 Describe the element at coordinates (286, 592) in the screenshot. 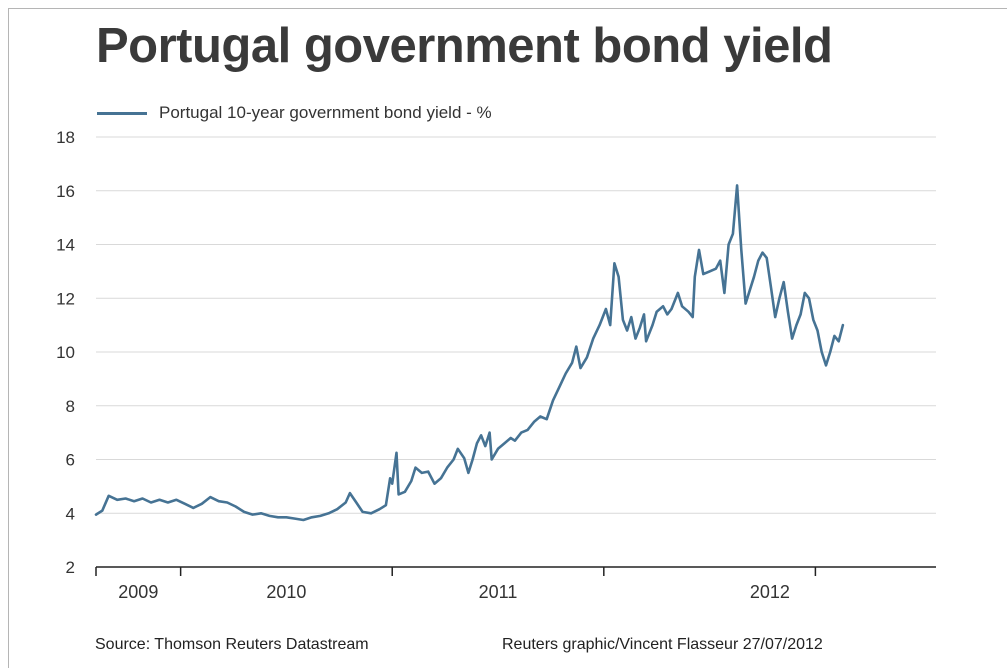

I see `x-tick-label: 2010` at that location.